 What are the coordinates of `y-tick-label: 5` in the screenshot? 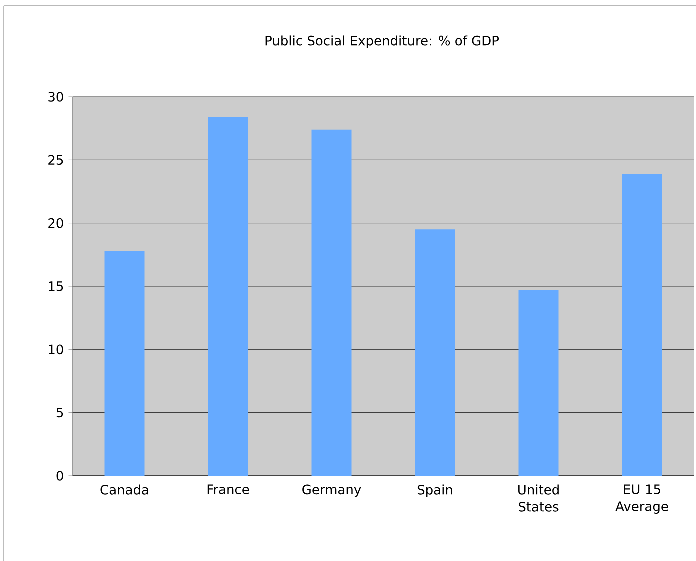 It's located at (60, 413).